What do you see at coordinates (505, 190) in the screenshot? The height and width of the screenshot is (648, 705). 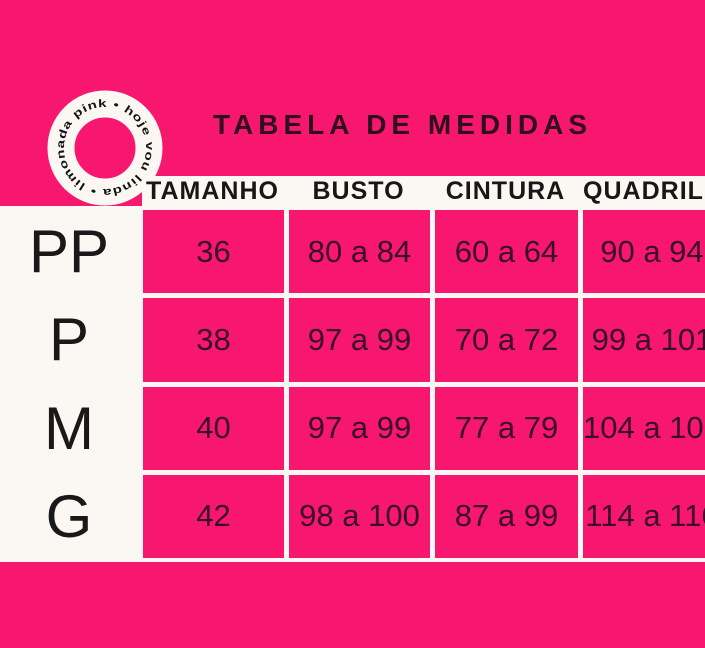 I see `column-header-cintura: CINTURA` at bounding box center [505, 190].